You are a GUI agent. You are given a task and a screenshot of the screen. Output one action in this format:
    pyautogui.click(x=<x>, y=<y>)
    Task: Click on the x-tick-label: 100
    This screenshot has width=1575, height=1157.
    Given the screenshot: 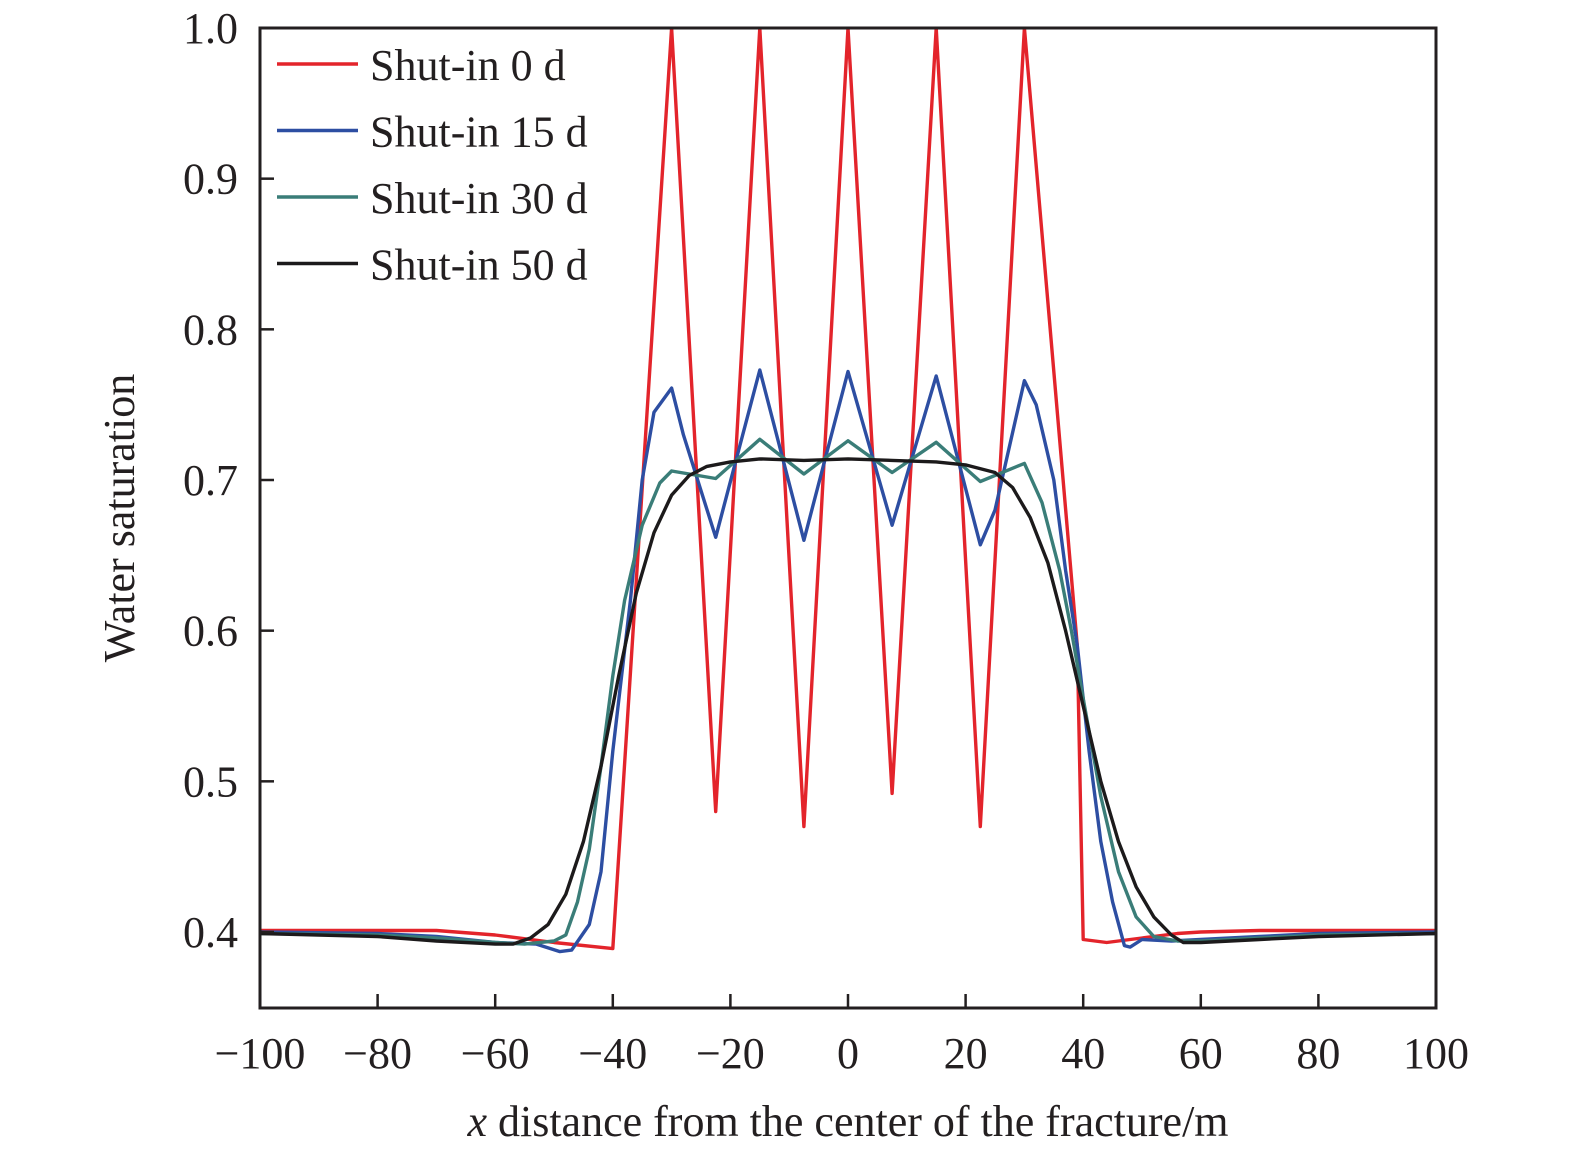 What is the action you would take?
    pyautogui.click(x=1436, y=1053)
    